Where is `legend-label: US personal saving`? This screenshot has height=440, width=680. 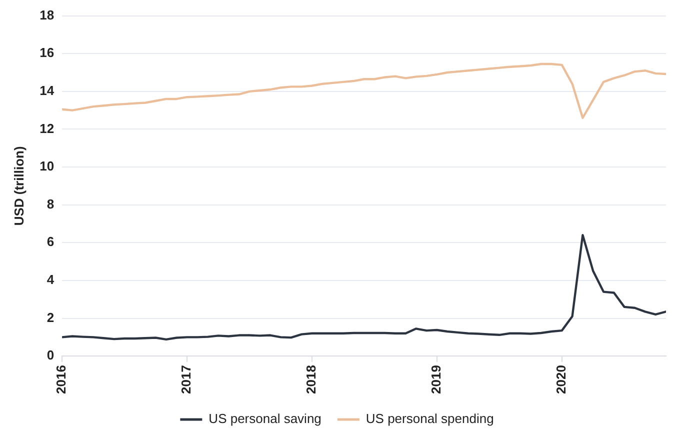 legend-label: US personal saving is located at coordinates (265, 418).